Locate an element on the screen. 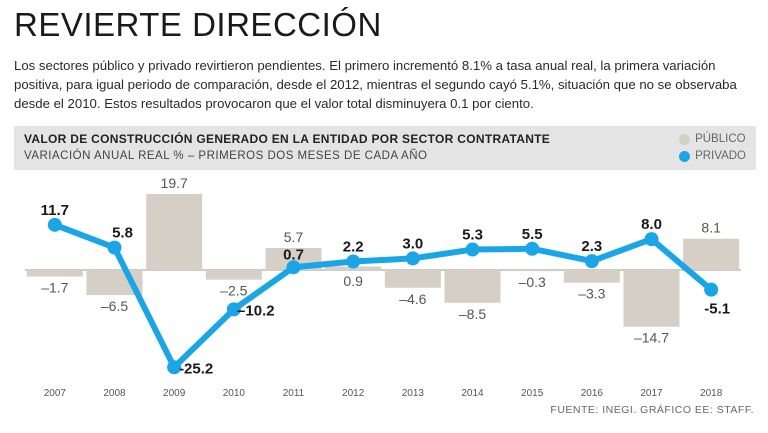 This screenshot has height=433, width=768. x-tick-2013: 2013 is located at coordinates (413, 393).